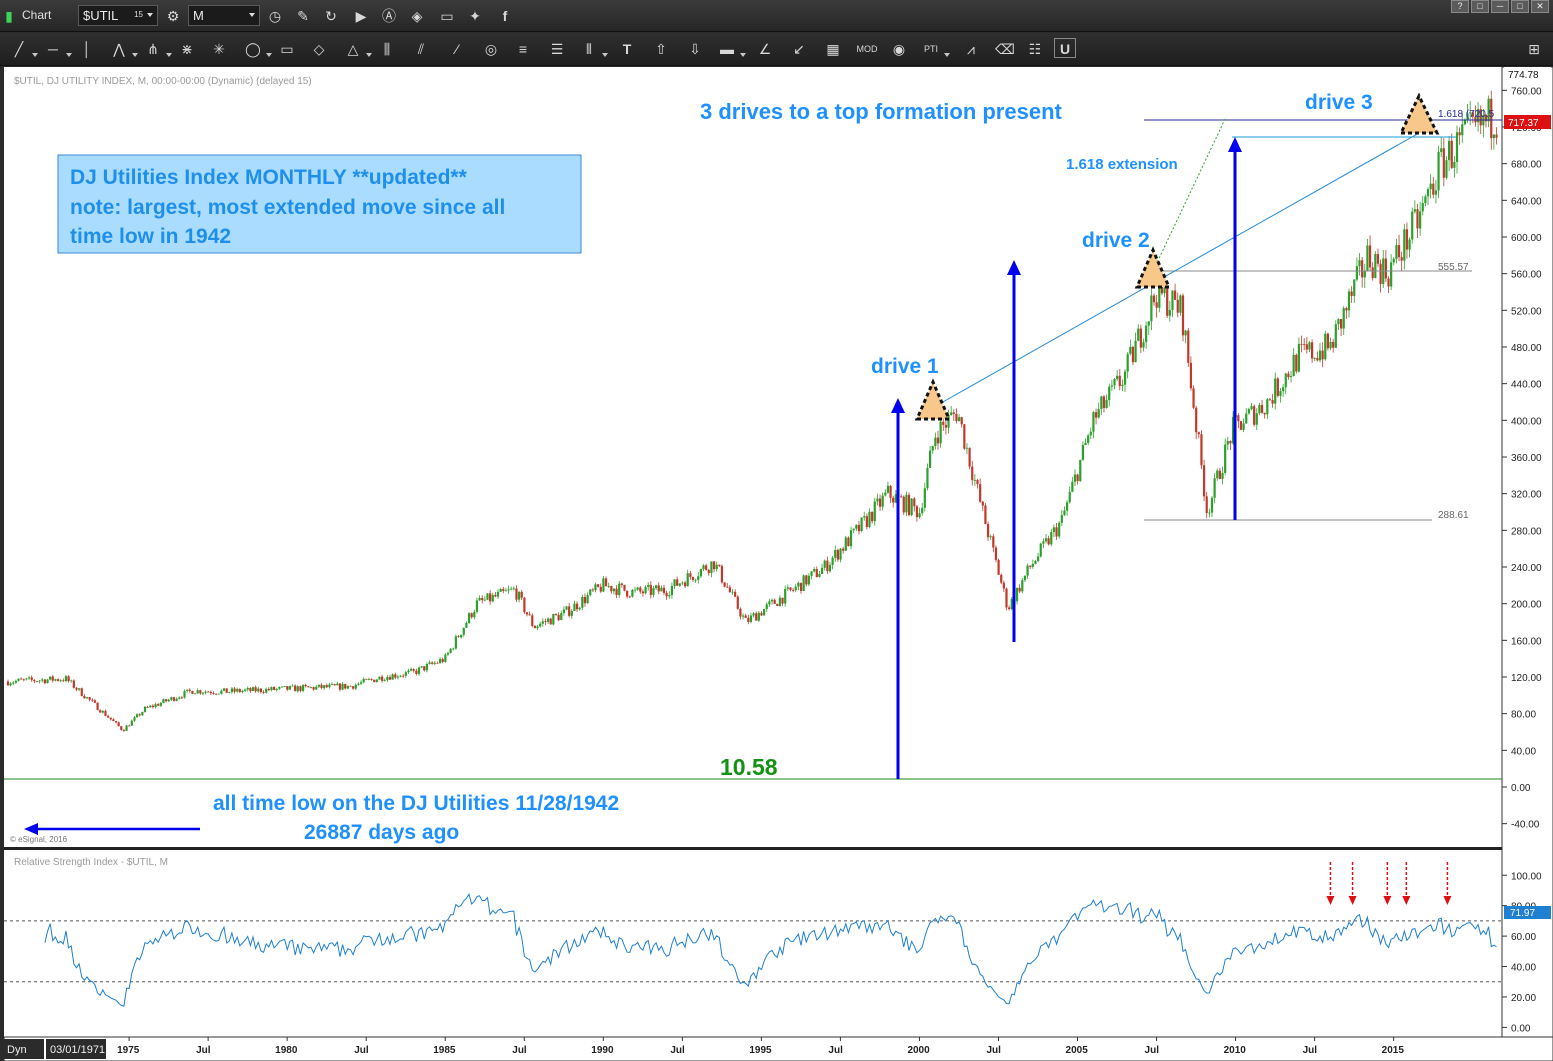  Describe the element at coordinates (1480, 6) in the screenshot. I see `restore-button: □` at that location.